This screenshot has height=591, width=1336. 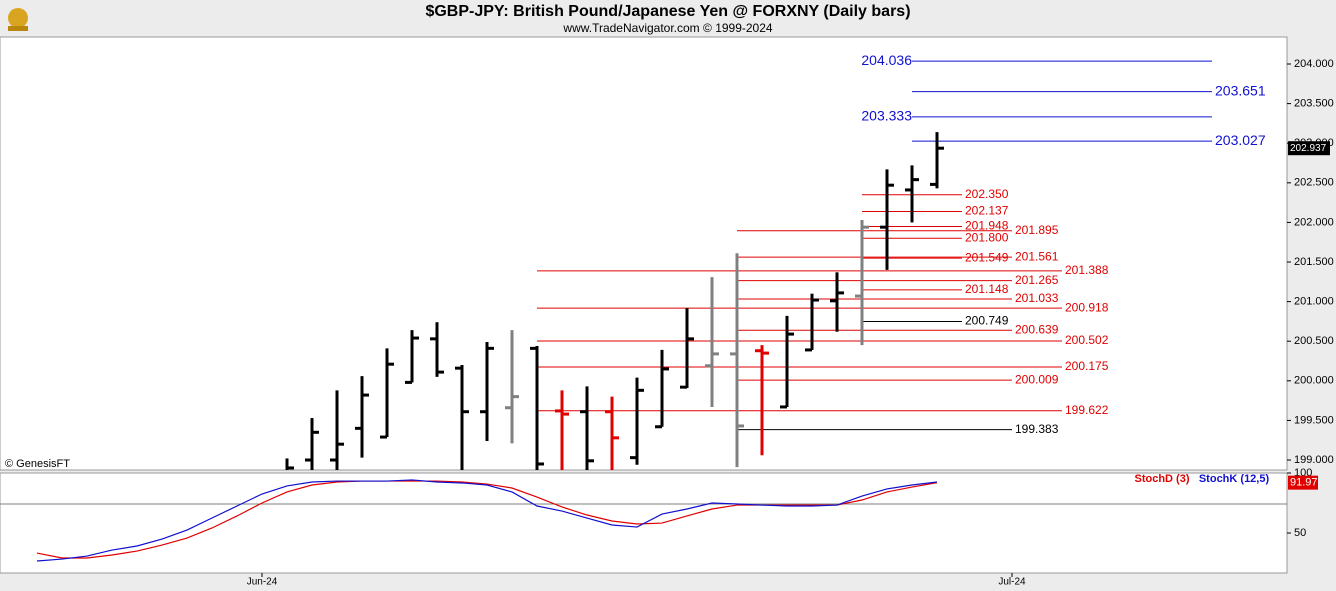 What do you see at coordinates (1037, 429) in the screenshot?
I see `level-label: 199.383` at bounding box center [1037, 429].